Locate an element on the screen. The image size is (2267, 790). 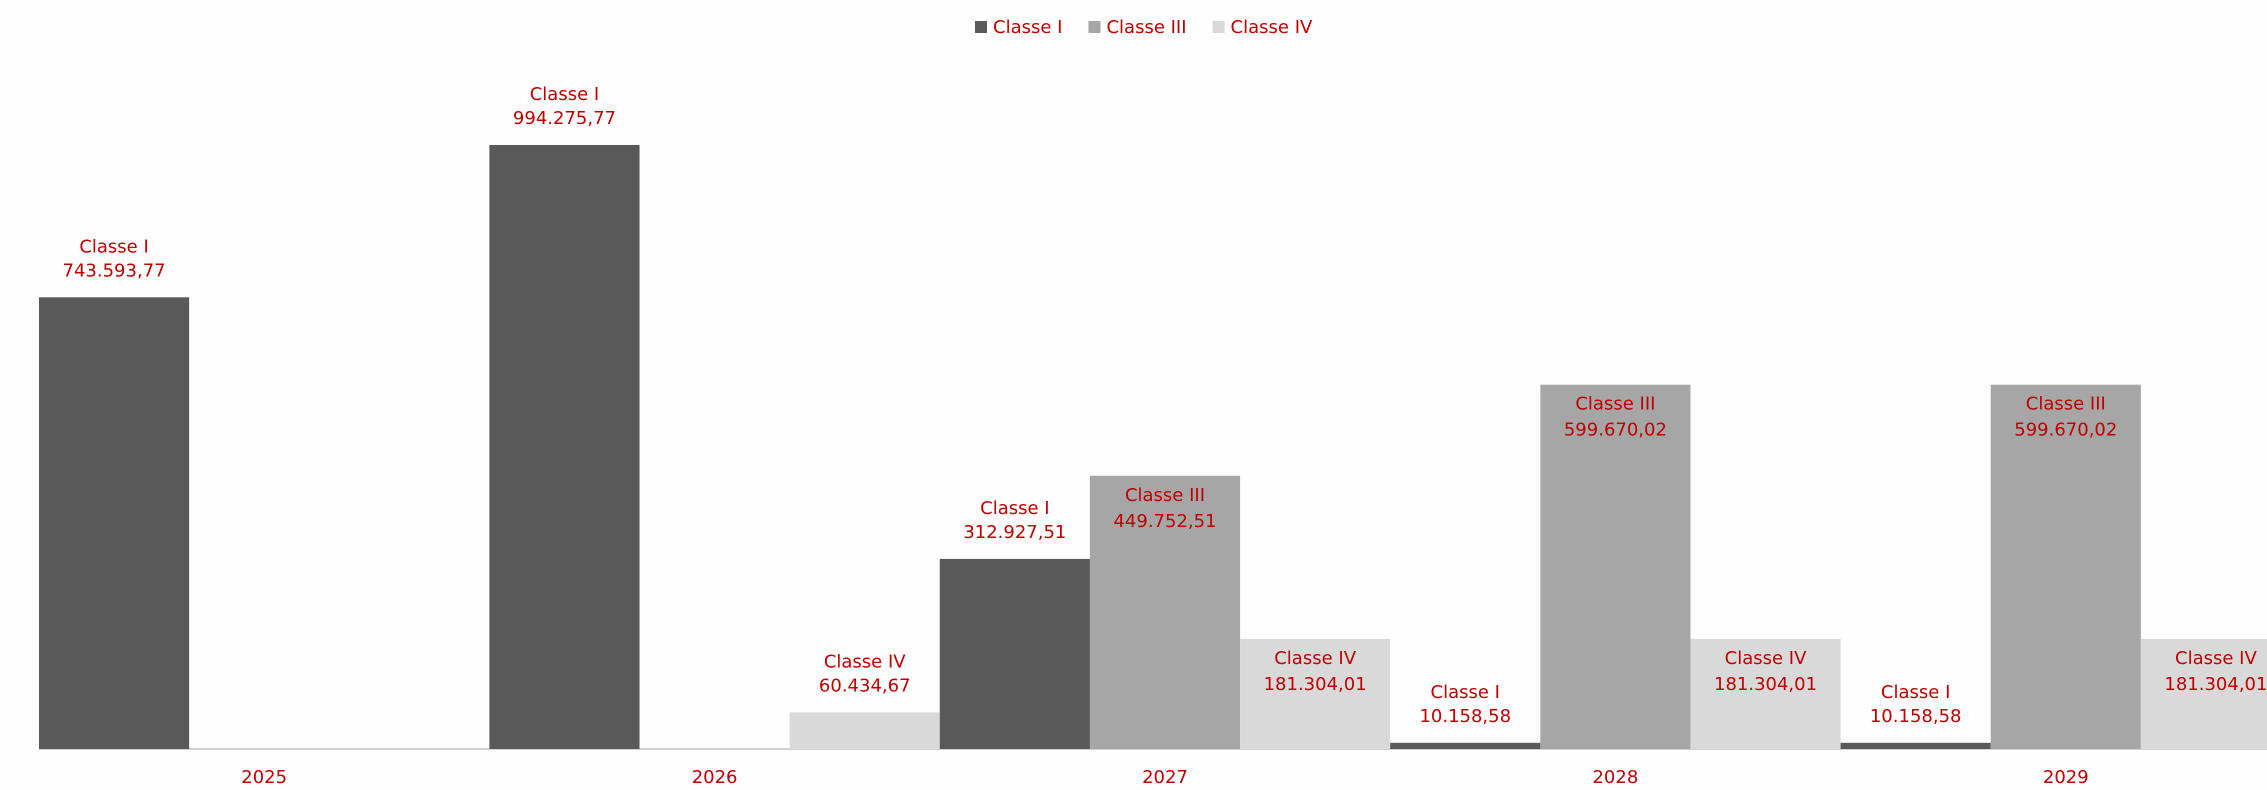
data-label: 994.275,77 is located at coordinates (564, 118).